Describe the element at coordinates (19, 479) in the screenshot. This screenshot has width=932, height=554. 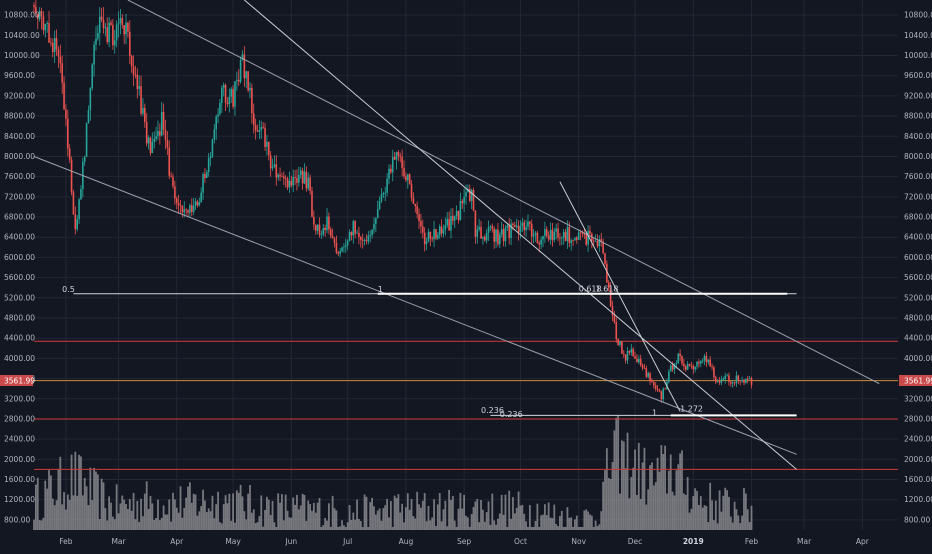
I see `y-tick-label-left: 1600.00` at that location.